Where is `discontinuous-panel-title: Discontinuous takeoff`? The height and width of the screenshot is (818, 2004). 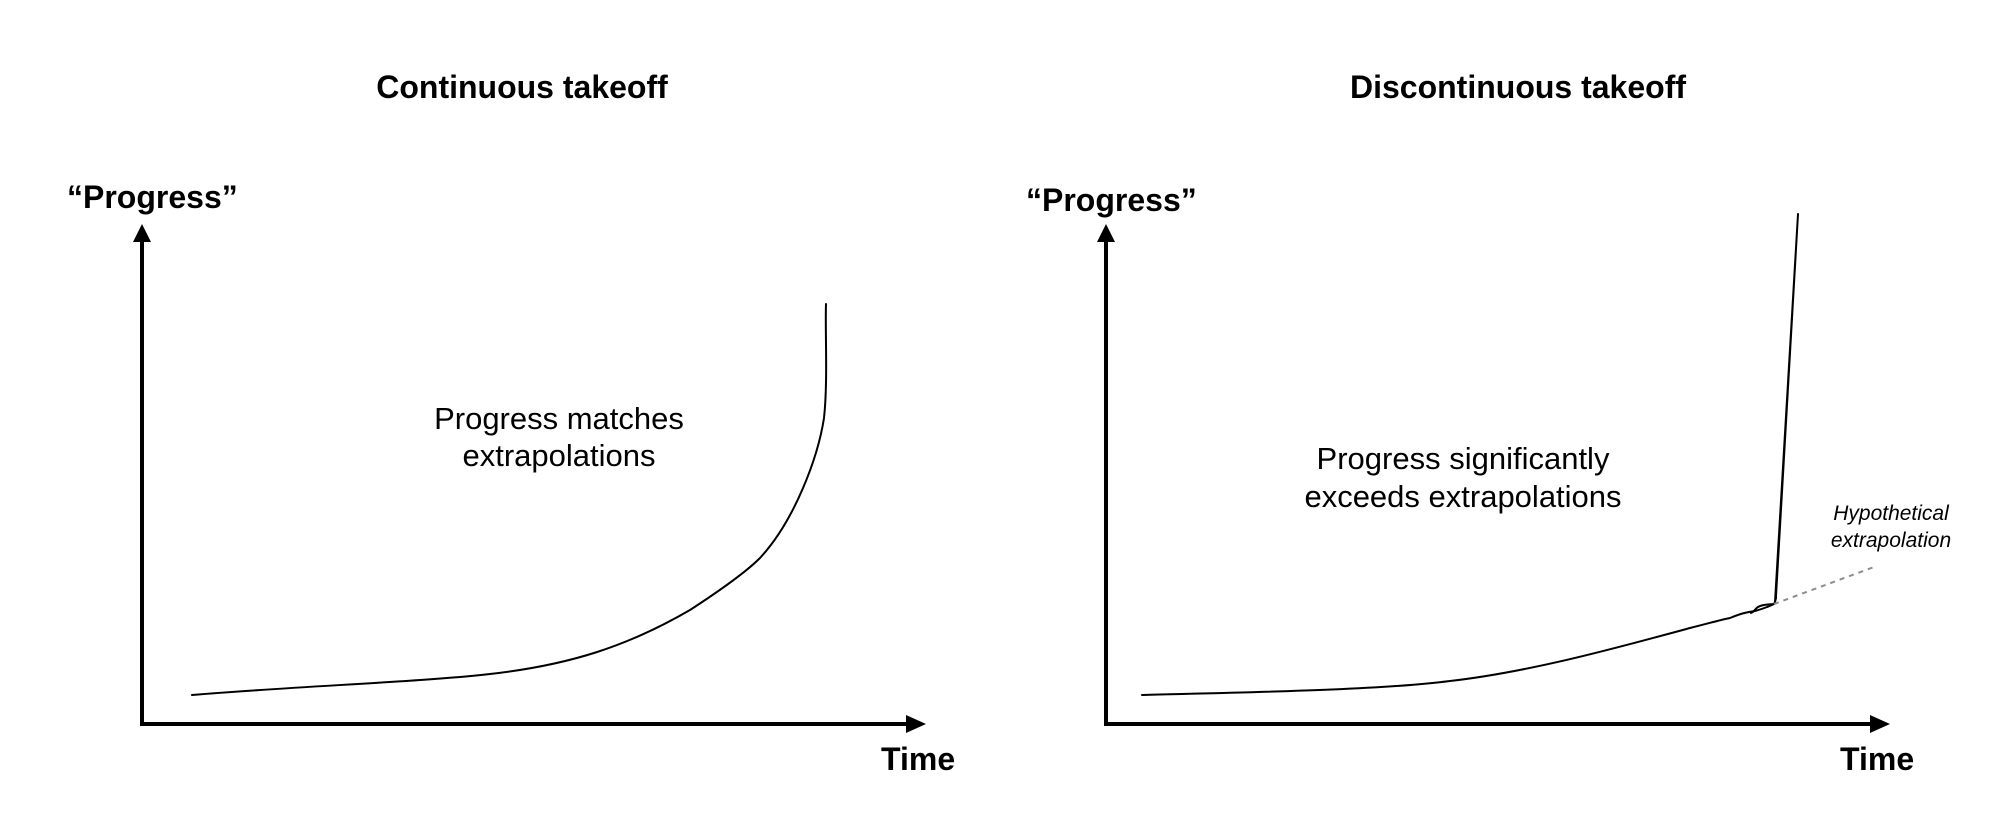
discontinuous-panel-title: Discontinuous takeoff is located at coordinates (1518, 87).